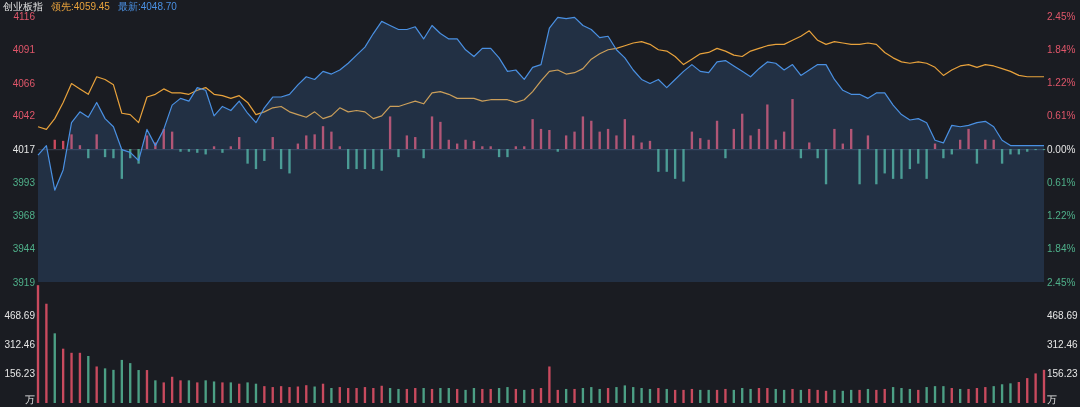 The height and width of the screenshot is (407, 1080). Describe the element at coordinates (24, 50) in the screenshot. I see `y-tick-label: 4091` at that location.